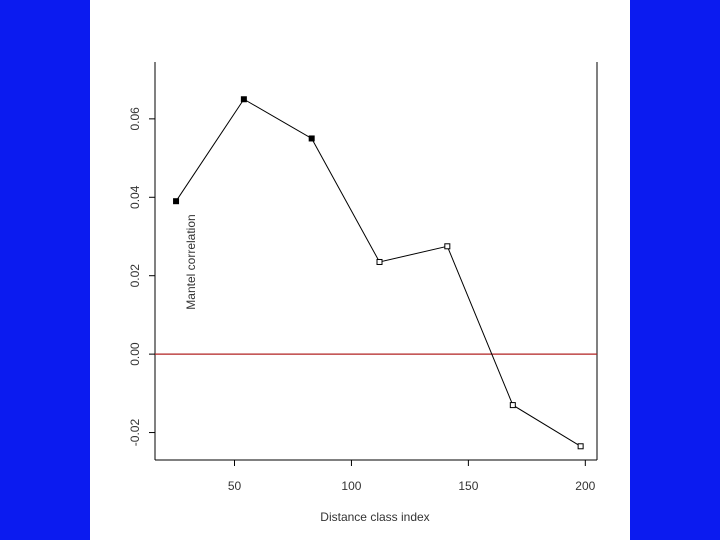  Describe the element at coordinates (585, 486) in the screenshot. I see `x-tick-label: 200` at that location.